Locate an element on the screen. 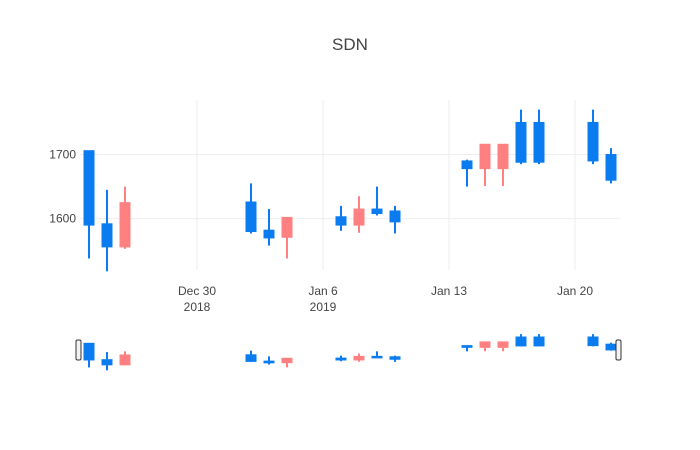 This screenshot has height=450, width=700. chart-title: SDN is located at coordinates (350, 44).